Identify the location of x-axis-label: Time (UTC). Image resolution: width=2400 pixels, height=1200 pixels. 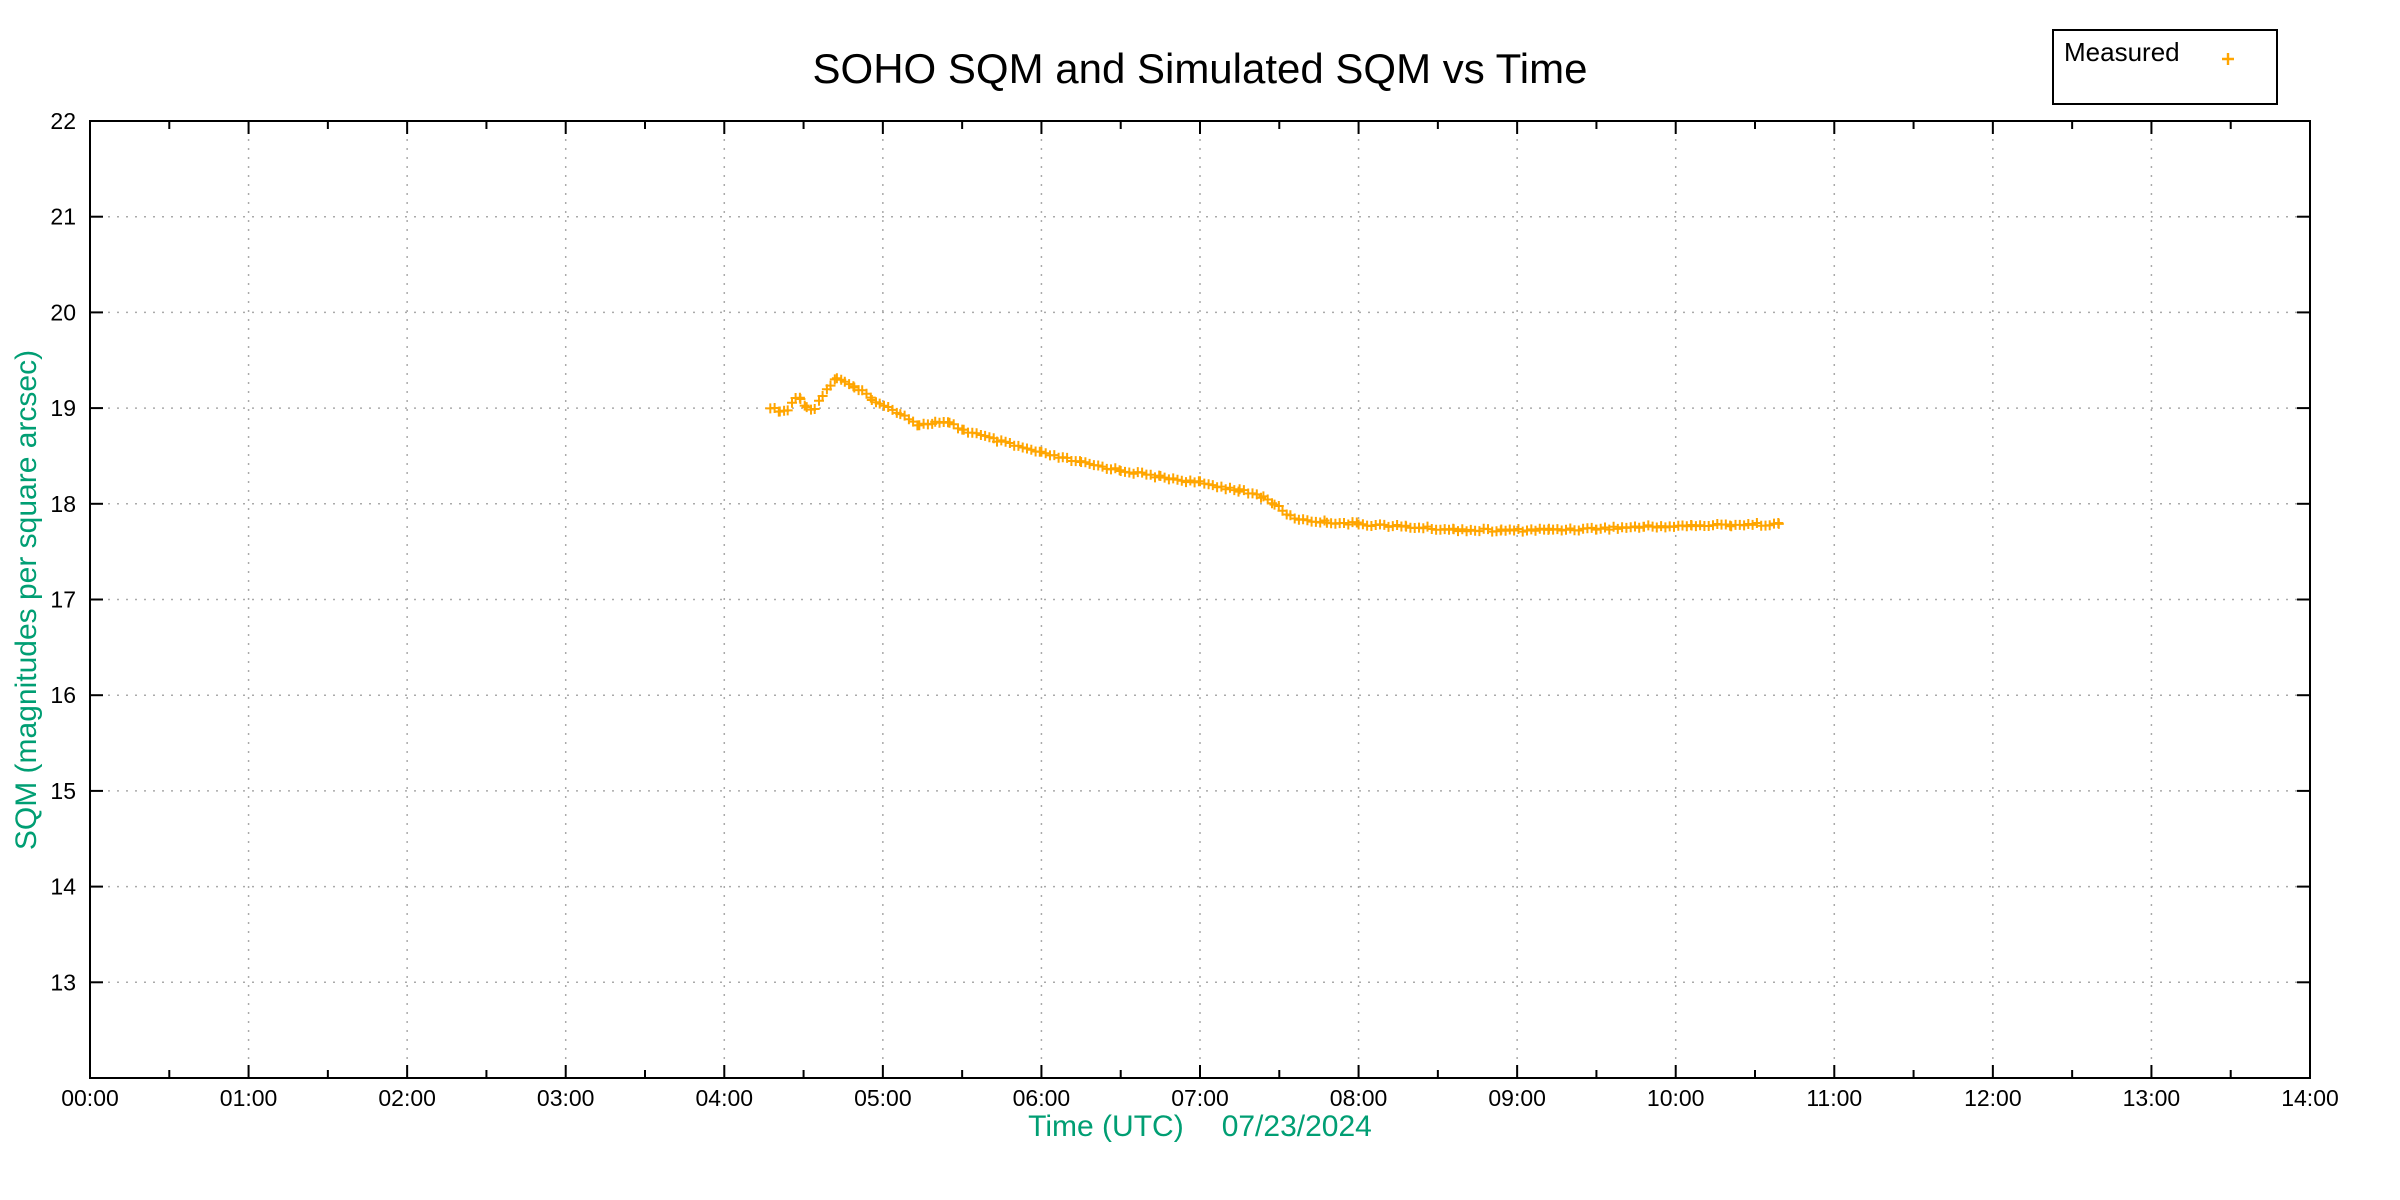
(1106, 1126).